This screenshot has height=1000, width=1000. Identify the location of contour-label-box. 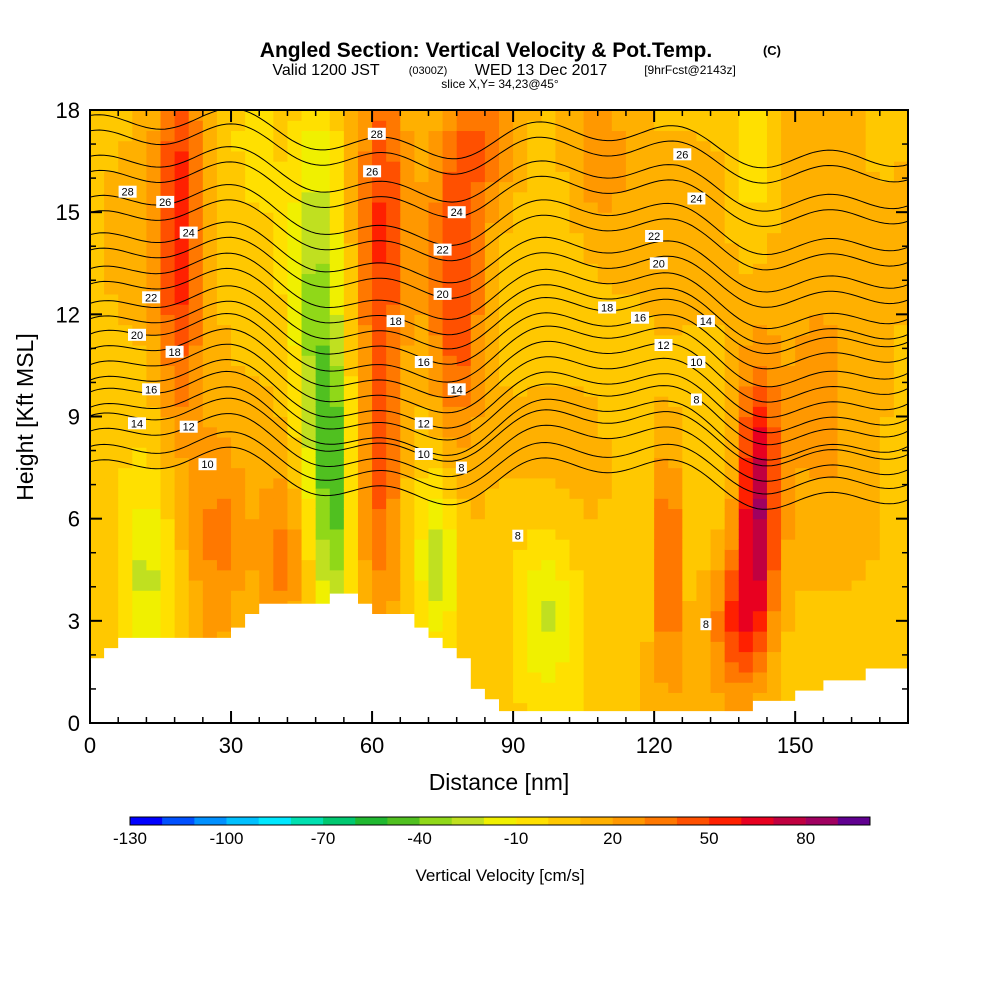
(137, 423).